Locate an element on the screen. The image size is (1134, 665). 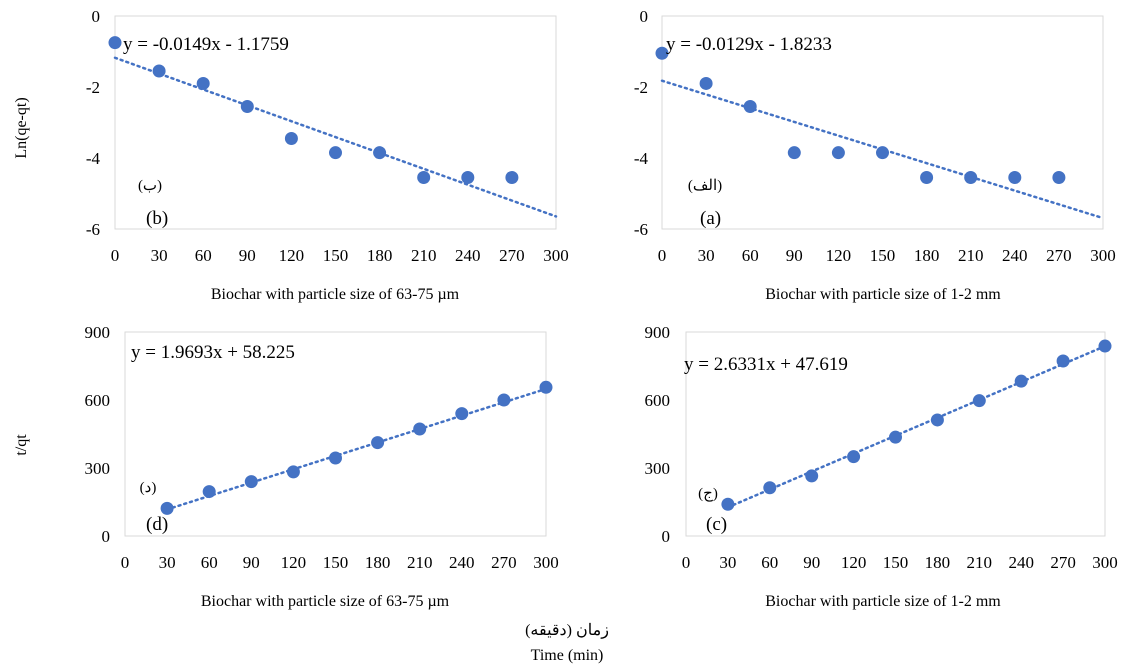
panel-label-persian: (د) is located at coordinates (148, 488).